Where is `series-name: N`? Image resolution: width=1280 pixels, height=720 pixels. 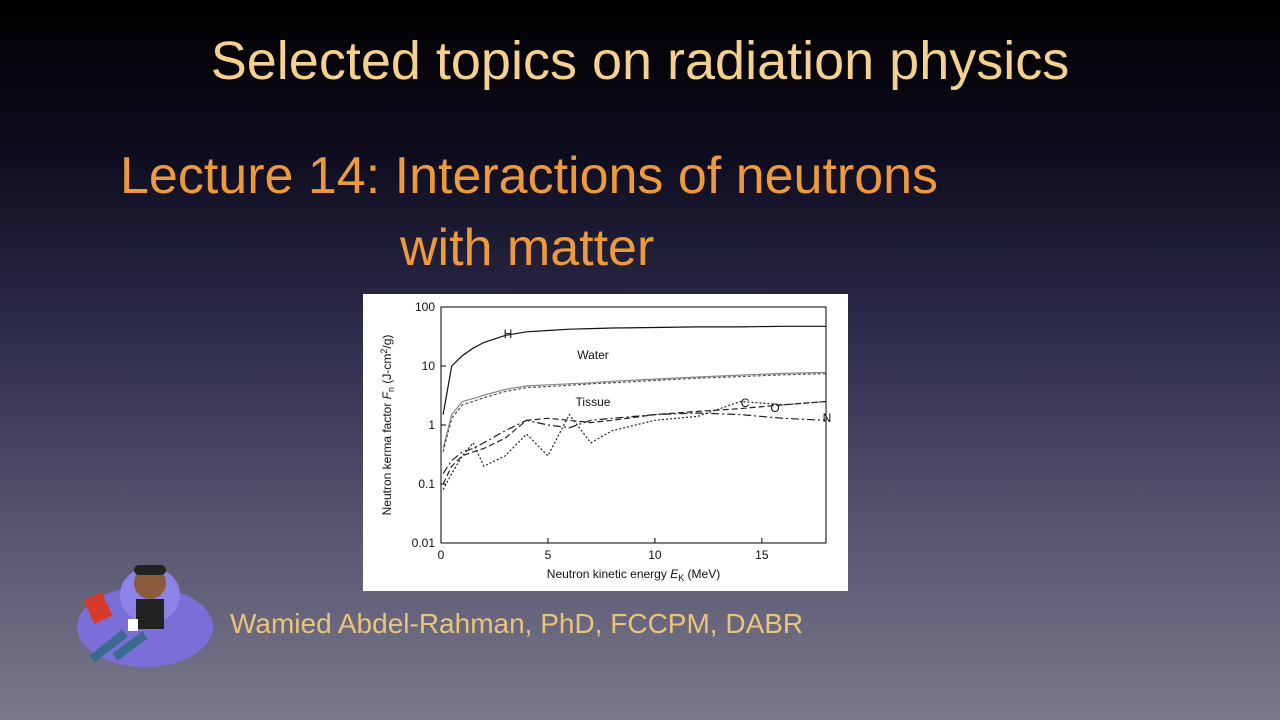 series-name: N is located at coordinates (827, 418).